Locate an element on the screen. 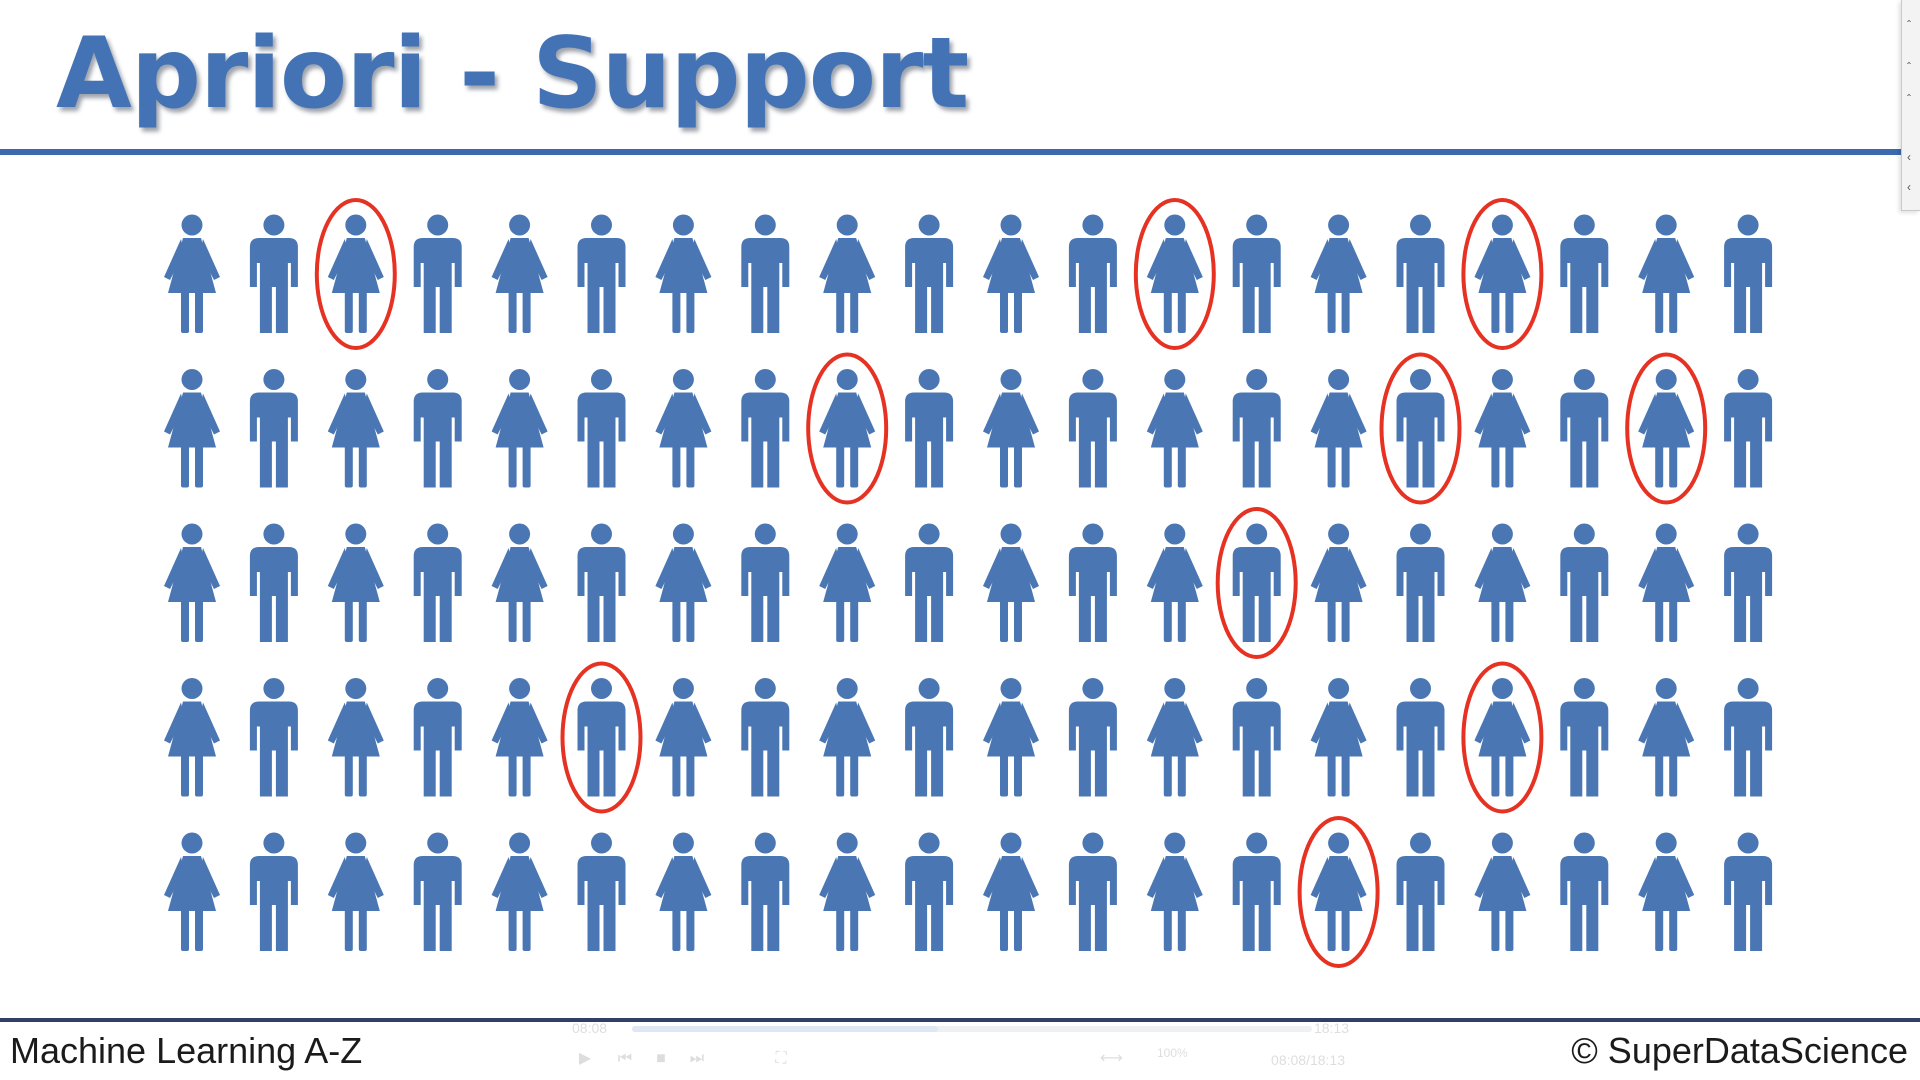 The width and height of the screenshot is (1920, 1080). copyright-notice: © SuperDataScience is located at coordinates (1739, 1050).